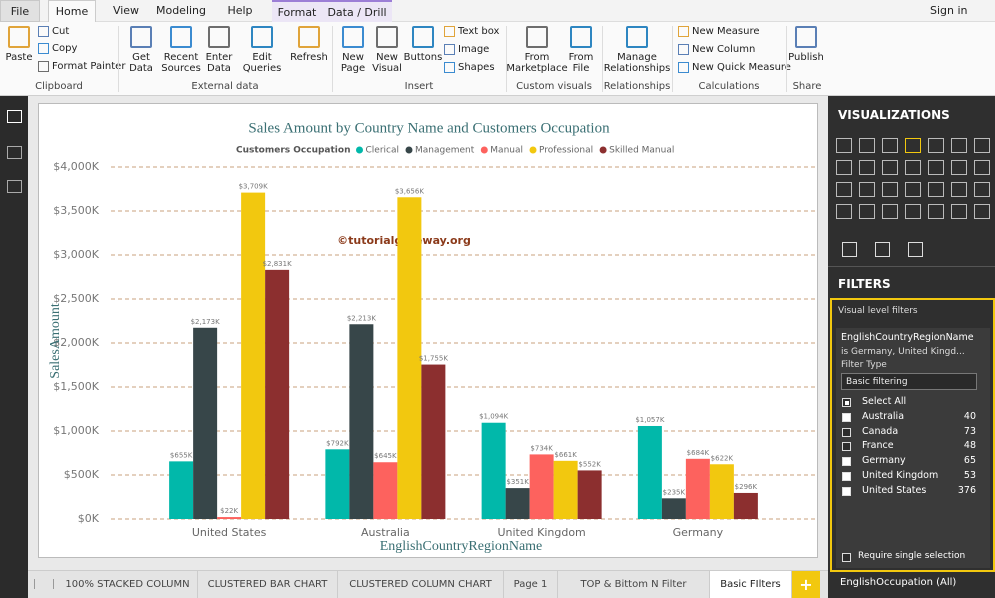 Image resolution: width=995 pixels, height=598 pixels. Describe the element at coordinates (141, 49) in the screenshot. I see `ribbon-button: Get Data` at that location.